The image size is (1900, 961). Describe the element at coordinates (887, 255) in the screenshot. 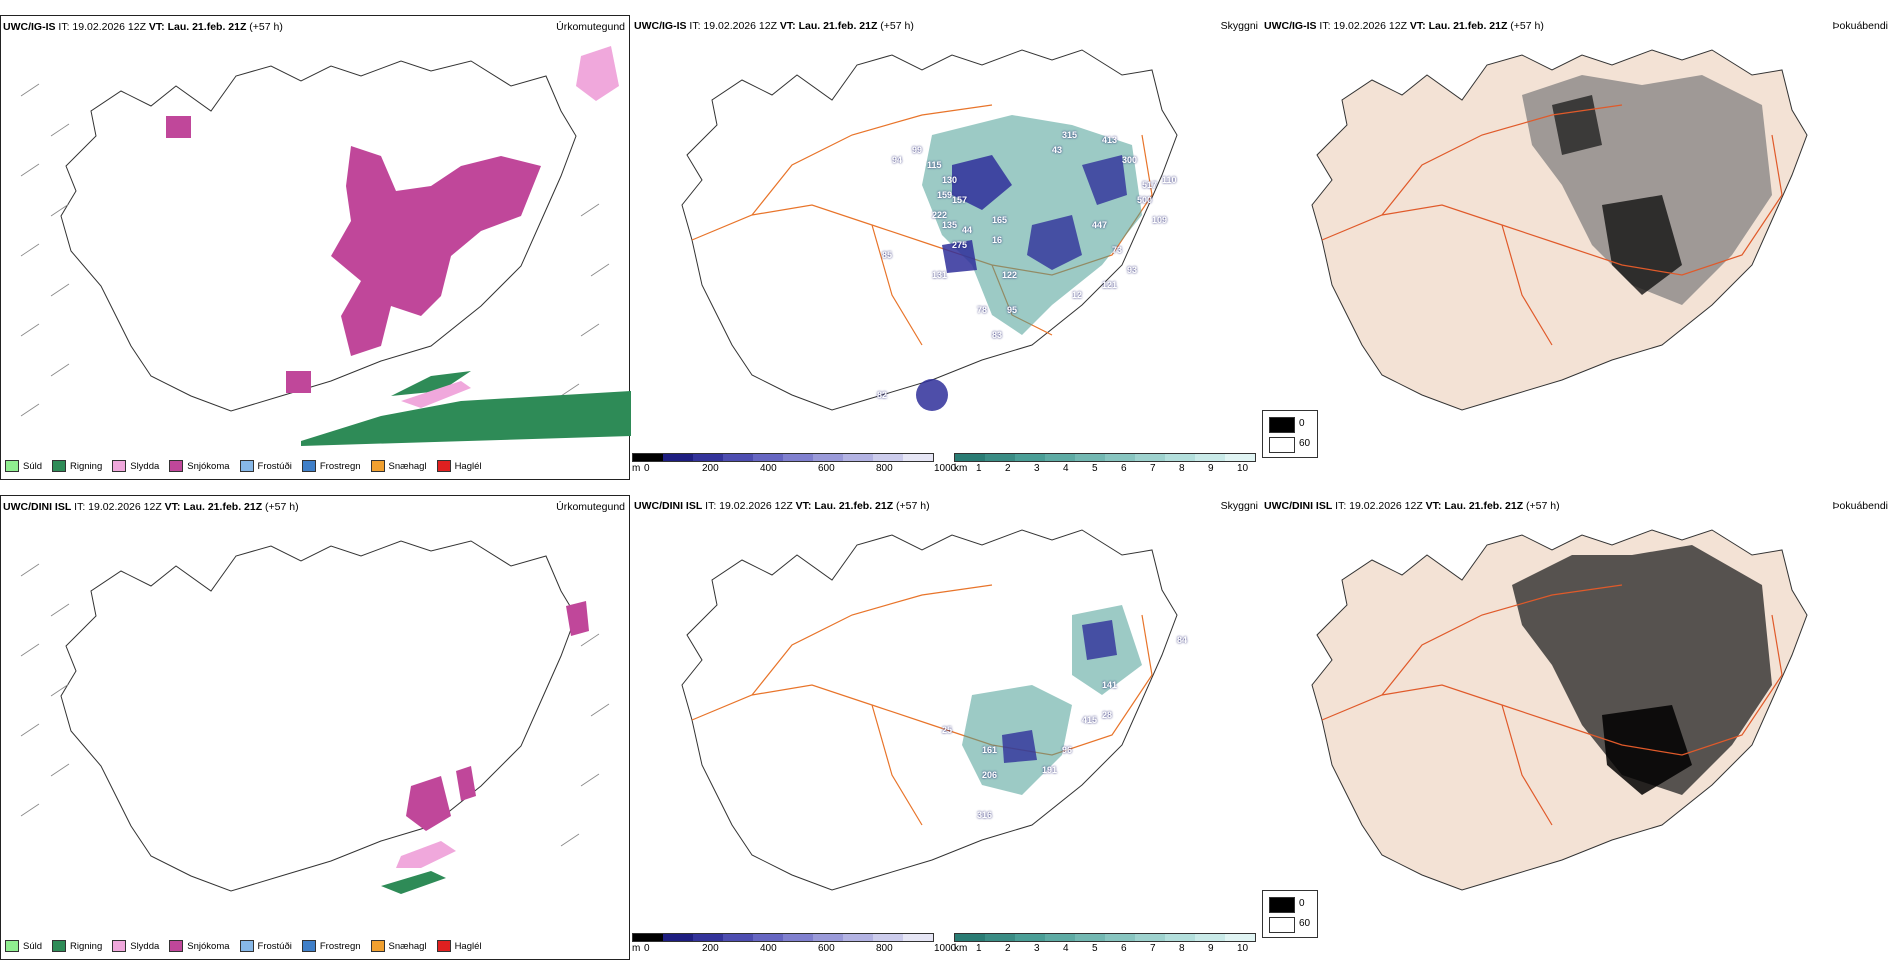

I see `visibility-height-label: 85` at that location.